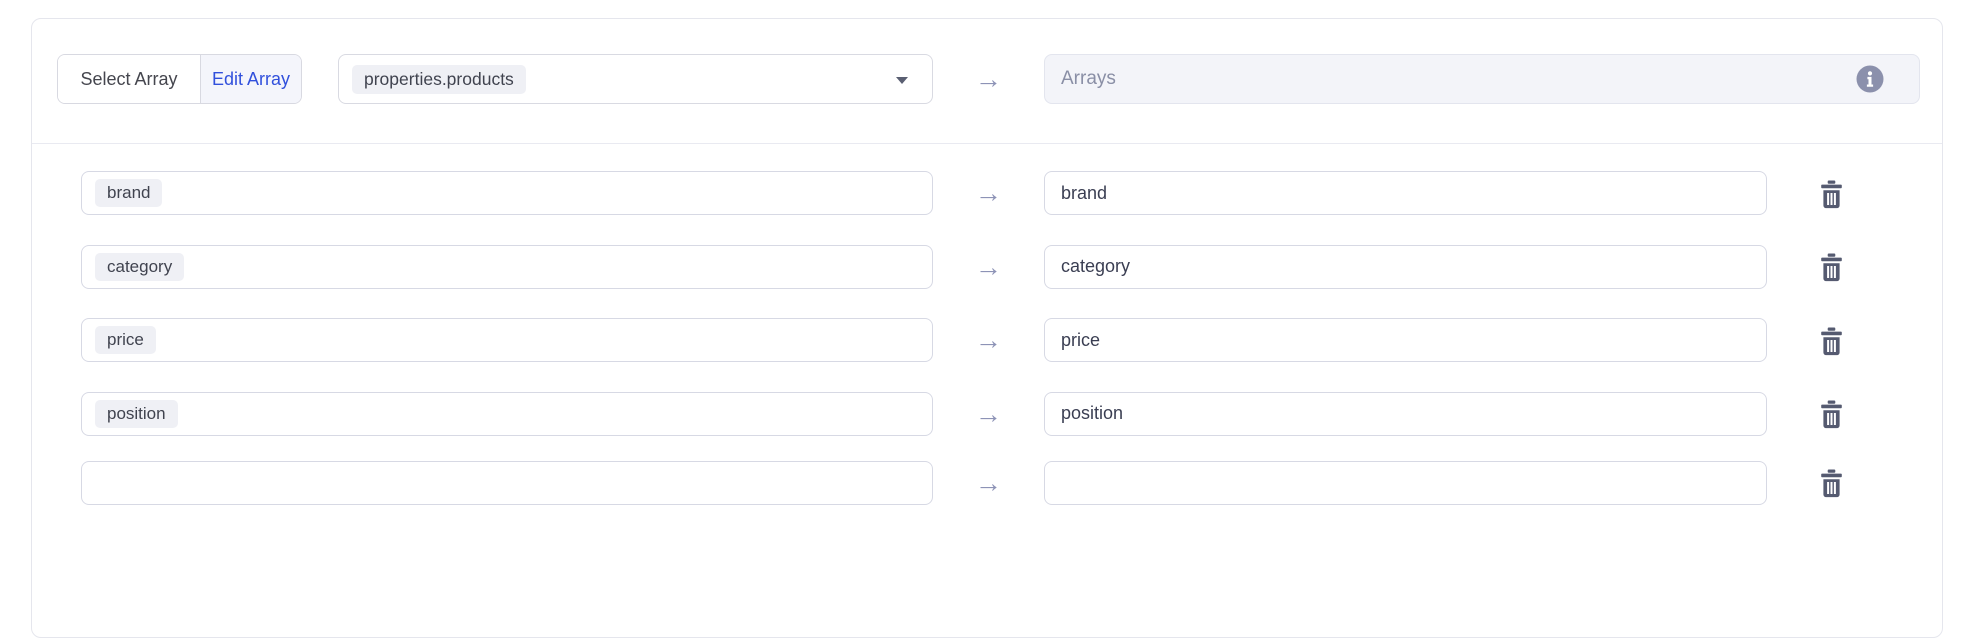  I want to click on mapping-row: category →, so click(987, 266).